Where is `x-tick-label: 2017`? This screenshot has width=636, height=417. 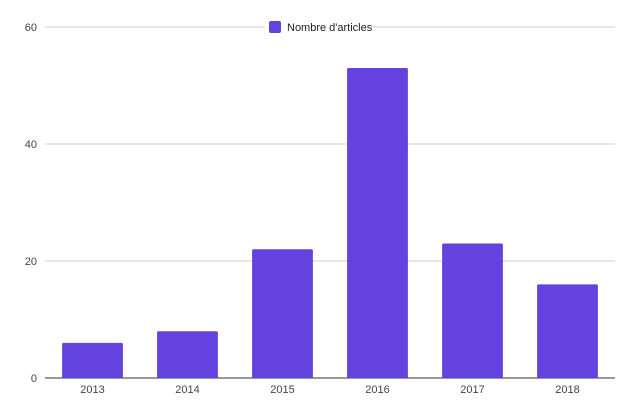 x-tick-label: 2017 is located at coordinates (472, 390).